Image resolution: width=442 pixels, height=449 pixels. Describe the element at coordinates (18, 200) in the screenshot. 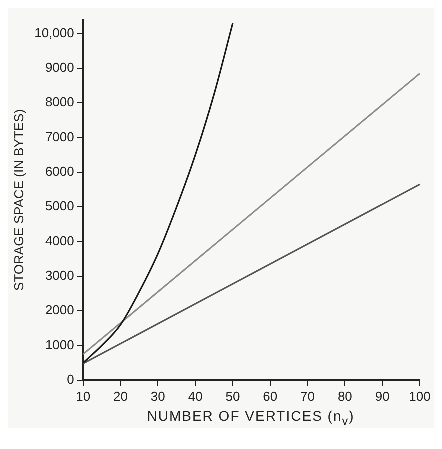

I see `y-axis-title: STORAGE SPACE (IN BYTES)` at that location.